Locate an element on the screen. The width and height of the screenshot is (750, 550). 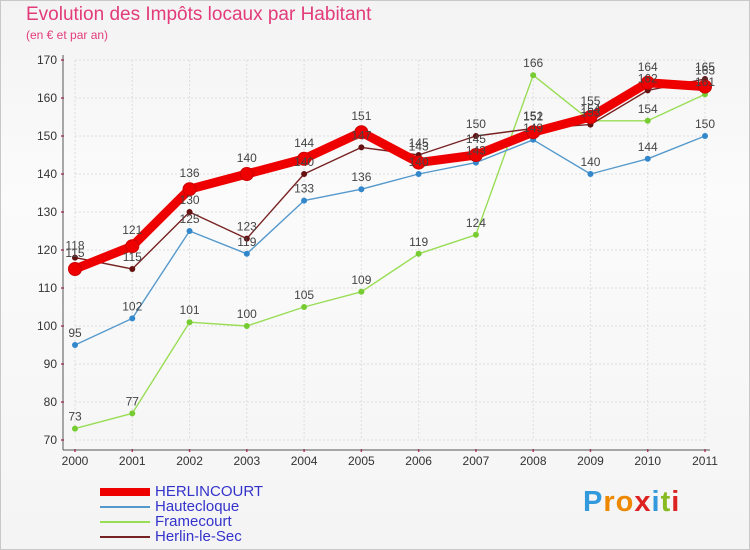
data-label-framecourt: 124 is located at coordinates (476, 223).